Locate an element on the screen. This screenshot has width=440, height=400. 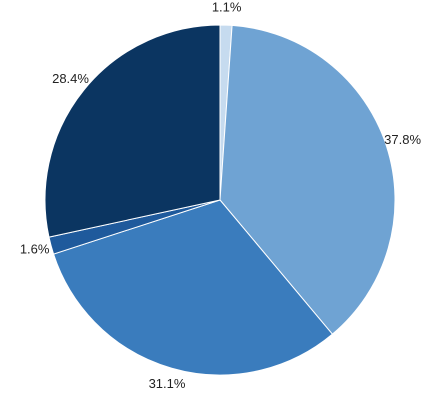
data-label: 31.1% is located at coordinates (167, 383).